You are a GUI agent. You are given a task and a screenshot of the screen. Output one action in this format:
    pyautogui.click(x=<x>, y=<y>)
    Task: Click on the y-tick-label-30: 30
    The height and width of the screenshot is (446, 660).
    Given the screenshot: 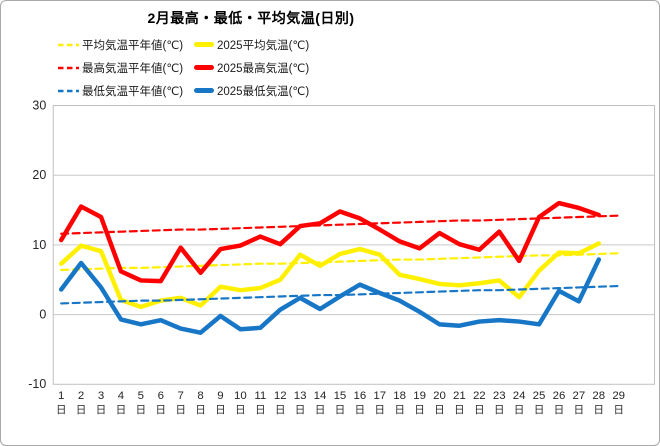 What is the action you would take?
    pyautogui.click(x=39, y=106)
    